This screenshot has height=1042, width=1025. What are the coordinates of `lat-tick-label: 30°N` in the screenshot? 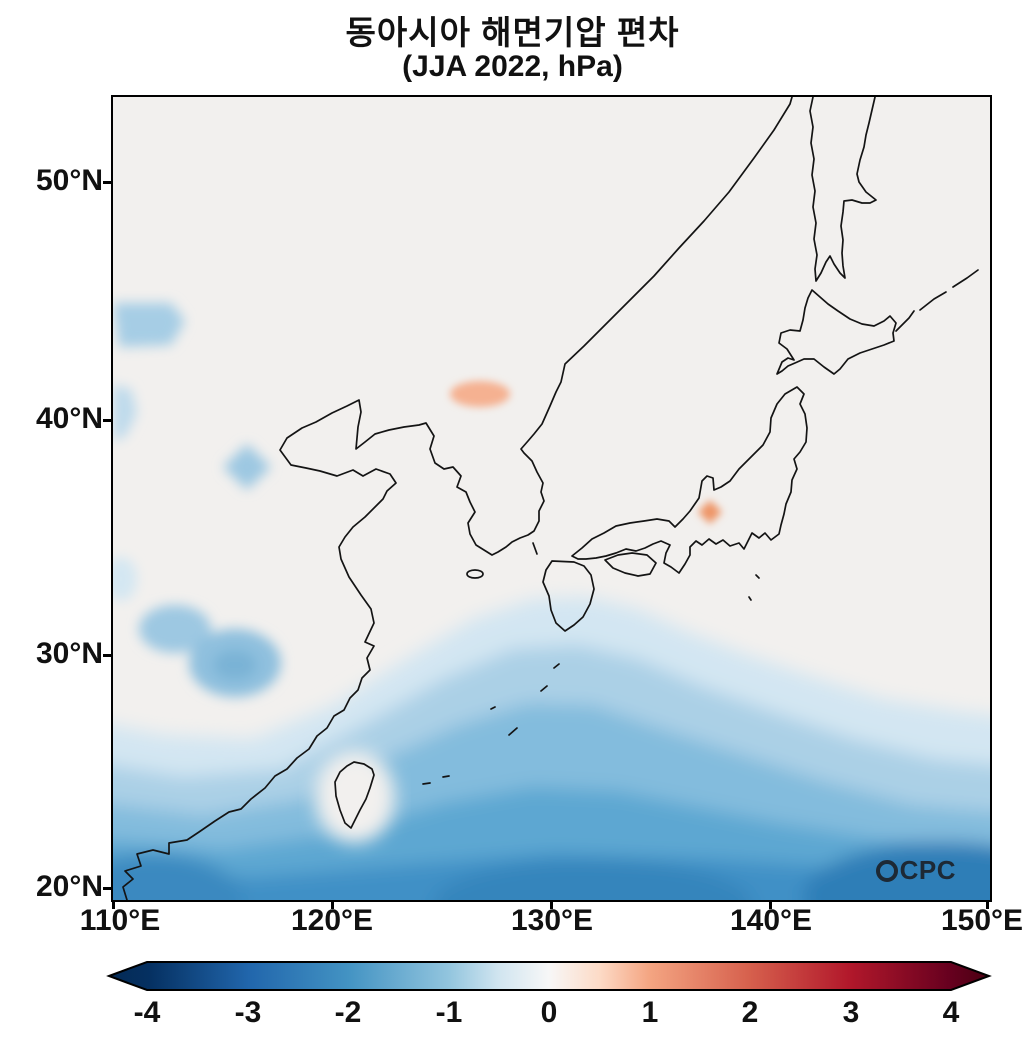 It's located at (69, 653).